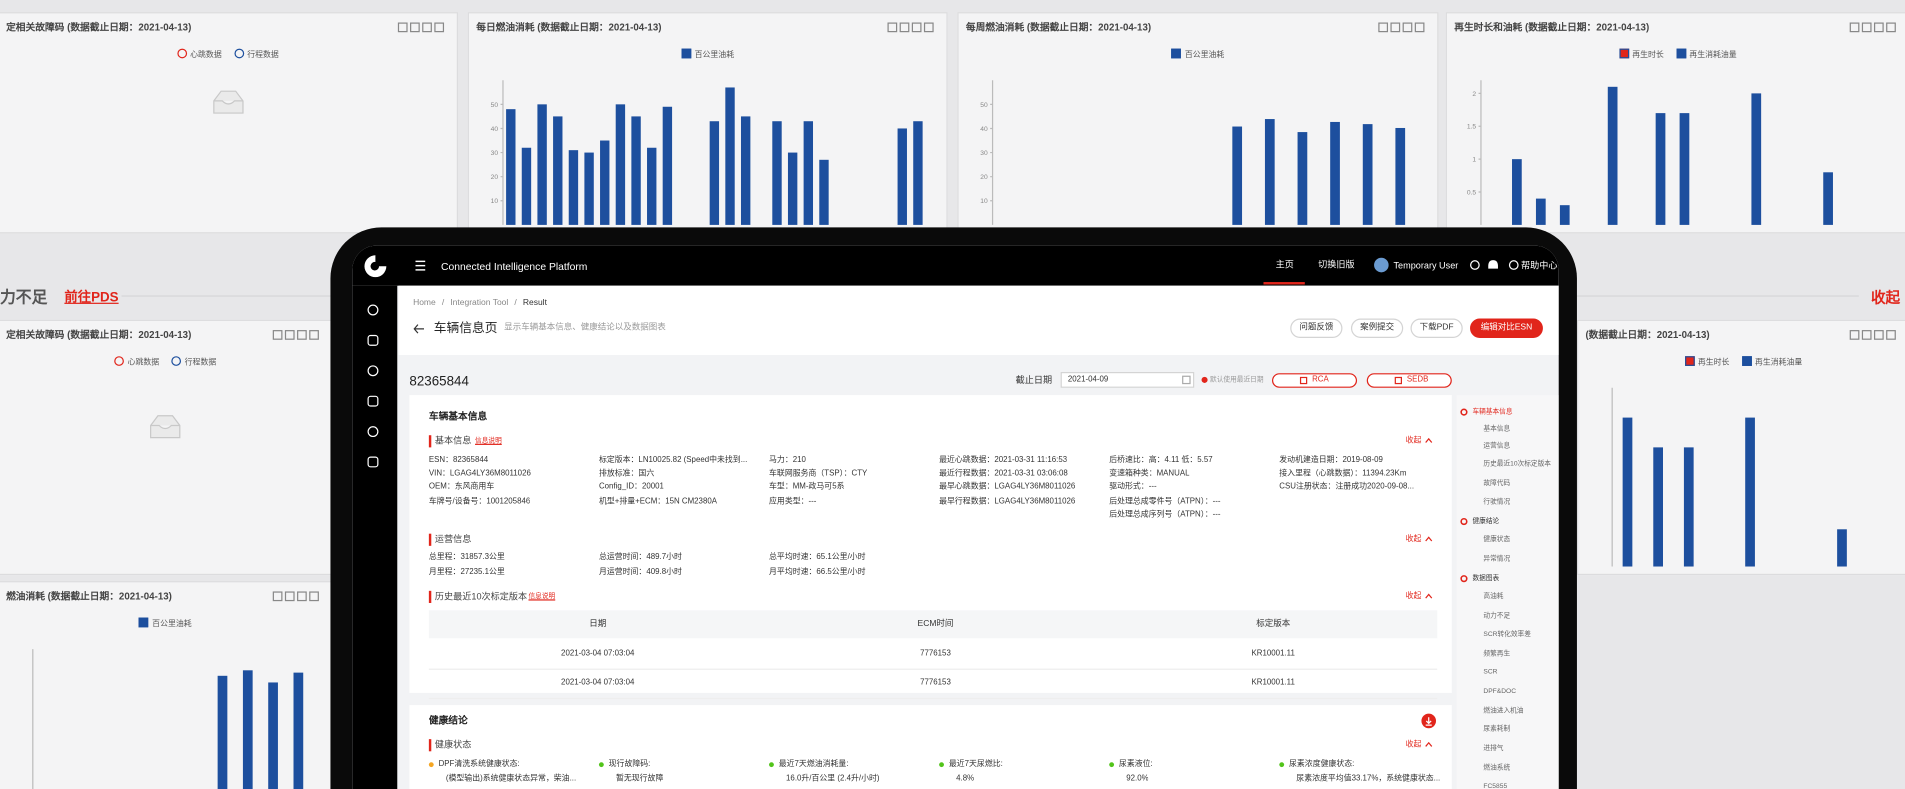 The image size is (1905, 789). Describe the element at coordinates (1493, 597) in the screenshot. I see `nav-link: 高油耗` at that location.